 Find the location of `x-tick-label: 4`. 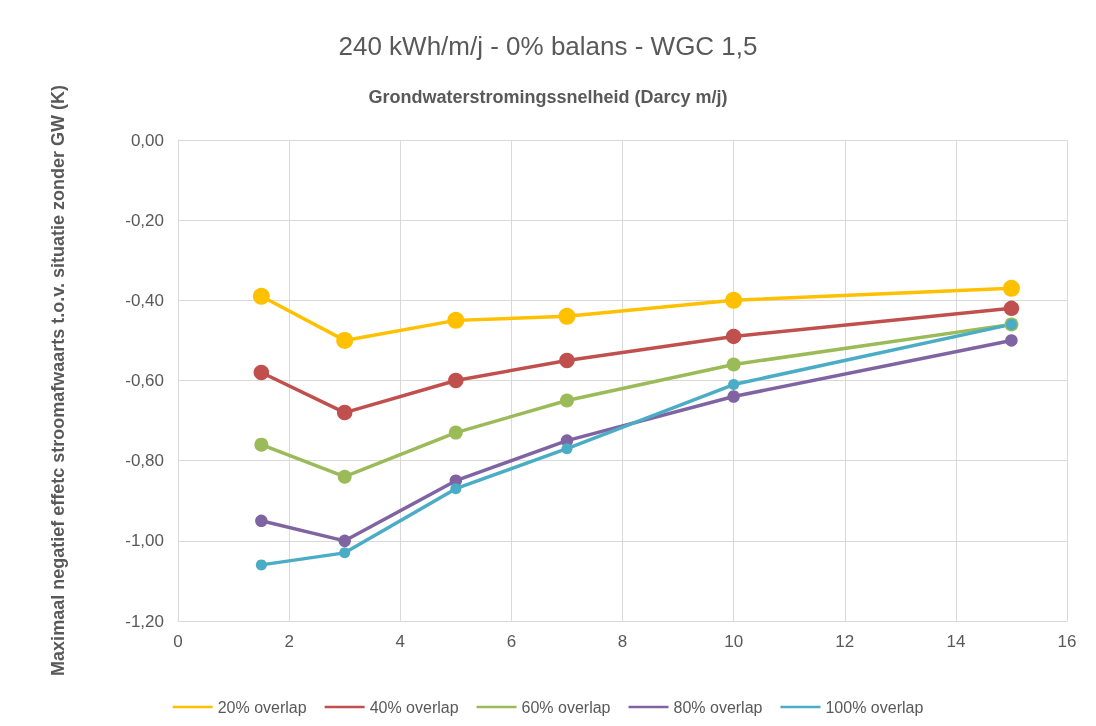

x-tick-label: 4 is located at coordinates (400, 641).